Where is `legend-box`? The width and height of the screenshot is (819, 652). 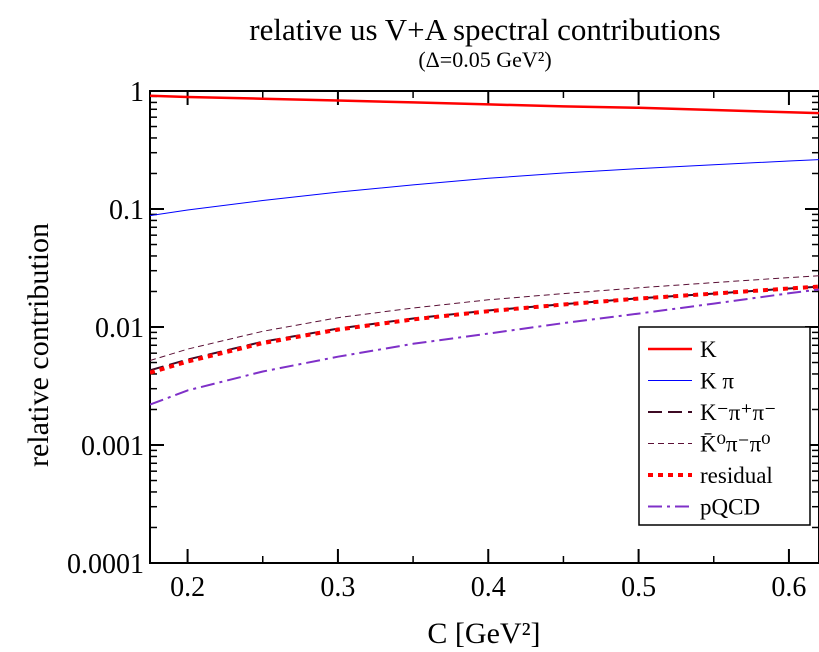 legend-box is located at coordinates (724, 426).